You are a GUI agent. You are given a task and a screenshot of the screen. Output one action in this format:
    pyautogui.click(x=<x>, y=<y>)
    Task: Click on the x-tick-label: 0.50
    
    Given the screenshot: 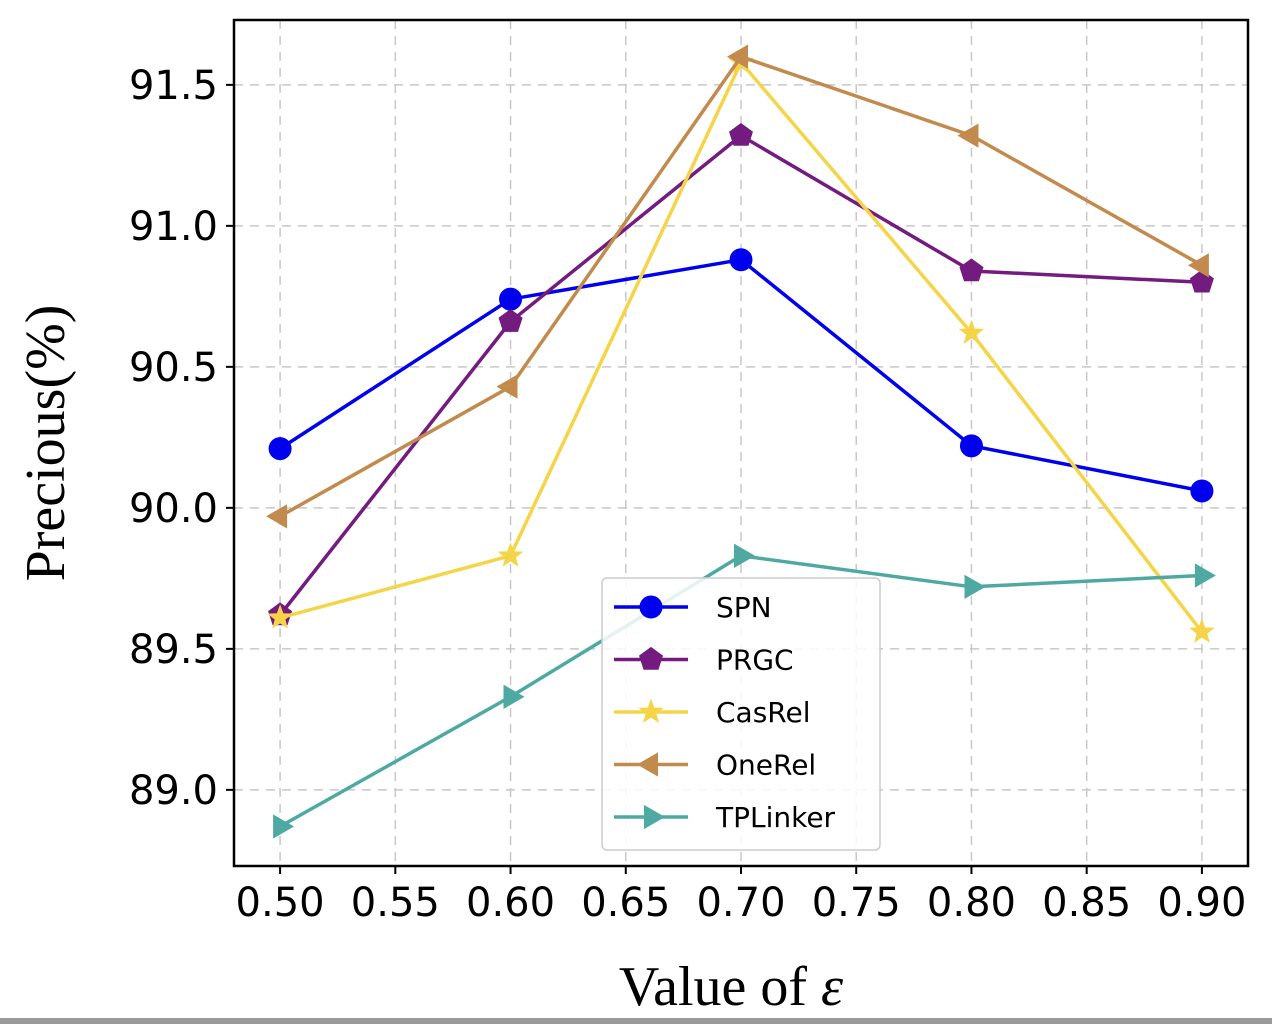 What is the action you would take?
    pyautogui.click(x=280, y=903)
    